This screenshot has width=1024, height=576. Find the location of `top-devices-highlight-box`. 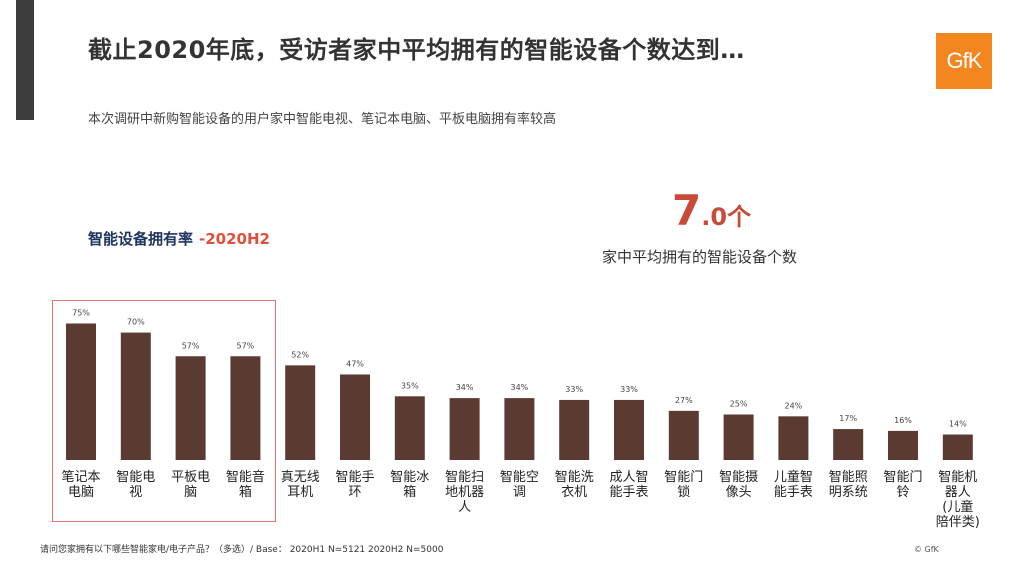

top-devices-highlight-box is located at coordinates (164, 411).